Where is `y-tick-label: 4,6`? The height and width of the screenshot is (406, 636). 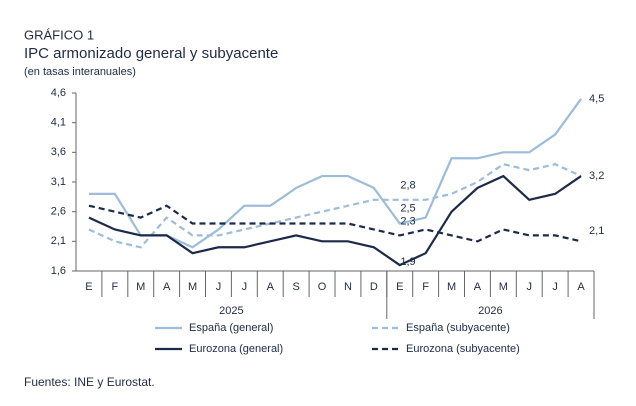 y-tick-label: 4,6 is located at coordinates (58, 93).